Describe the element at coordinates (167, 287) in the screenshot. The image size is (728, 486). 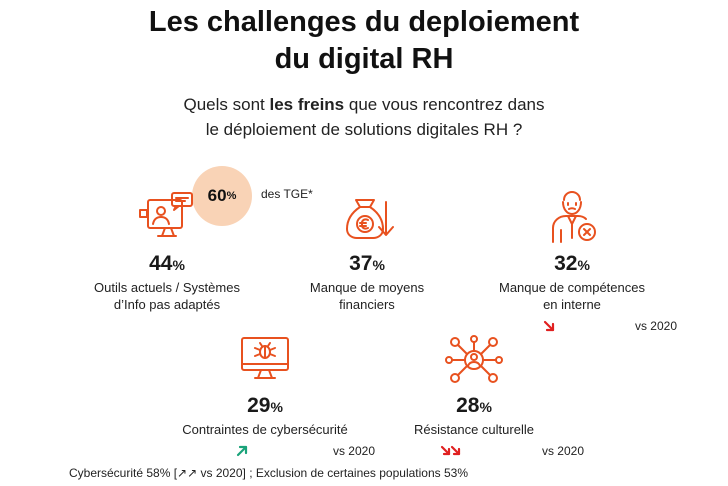
I see `stat-label-line-1: Outils actuels / Systèmes` at that location.